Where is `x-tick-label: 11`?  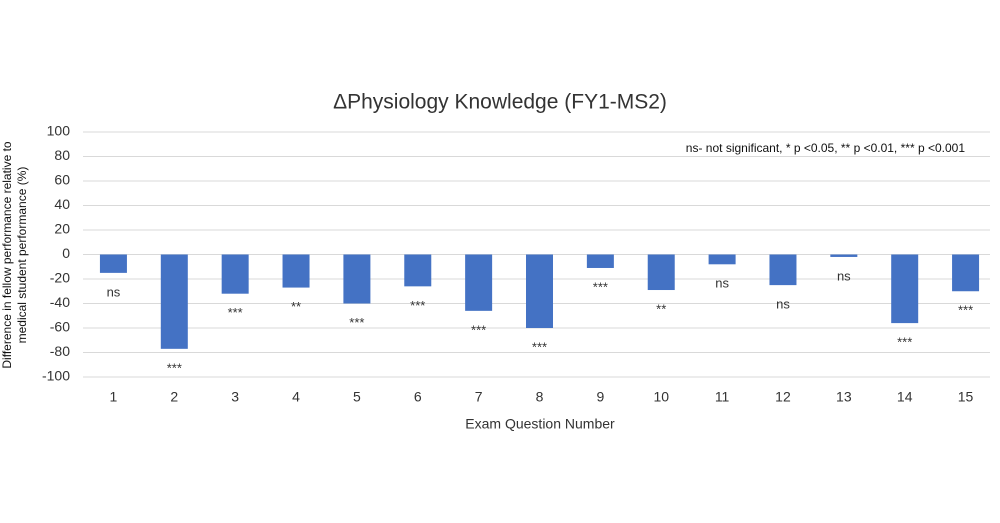
x-tick-label: 11 is located at coordinates (722, 397).